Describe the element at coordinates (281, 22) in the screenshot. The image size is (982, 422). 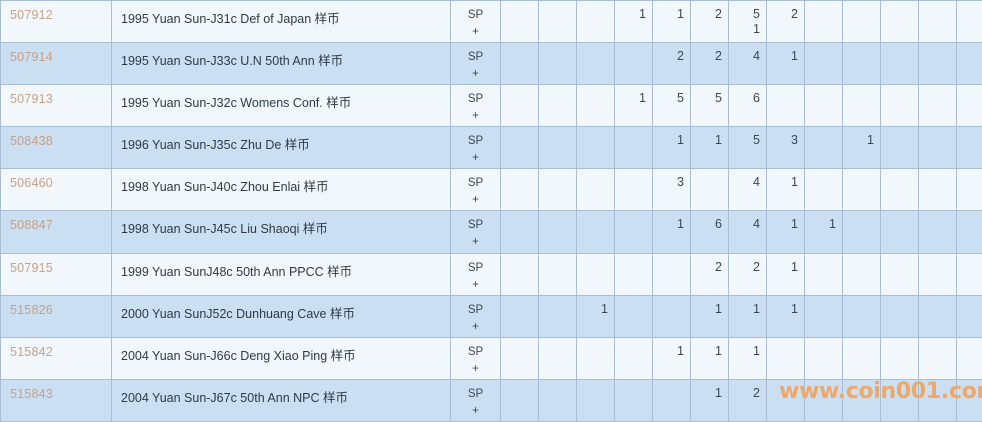
I see `cell-coin-description: 1995 Yuan Sun-J31c Def of Japan 样币` at that location.